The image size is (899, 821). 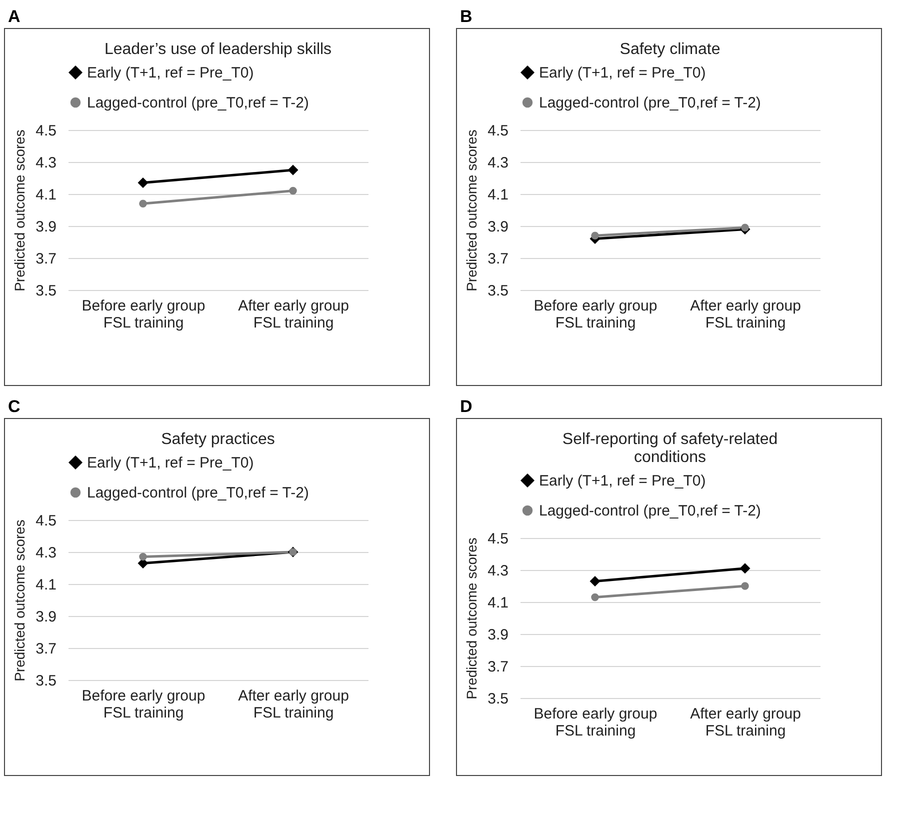 I want to click on chart-title: Safety practices, so click(x=218, y=439).